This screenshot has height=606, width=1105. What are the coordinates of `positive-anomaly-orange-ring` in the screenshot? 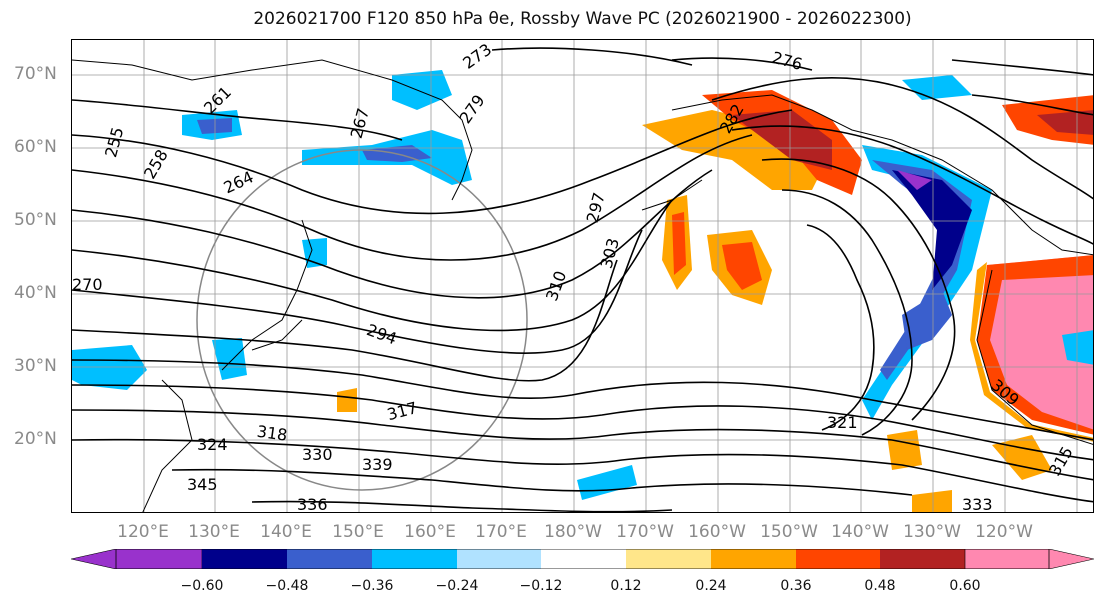 It's located at (1031, 352).